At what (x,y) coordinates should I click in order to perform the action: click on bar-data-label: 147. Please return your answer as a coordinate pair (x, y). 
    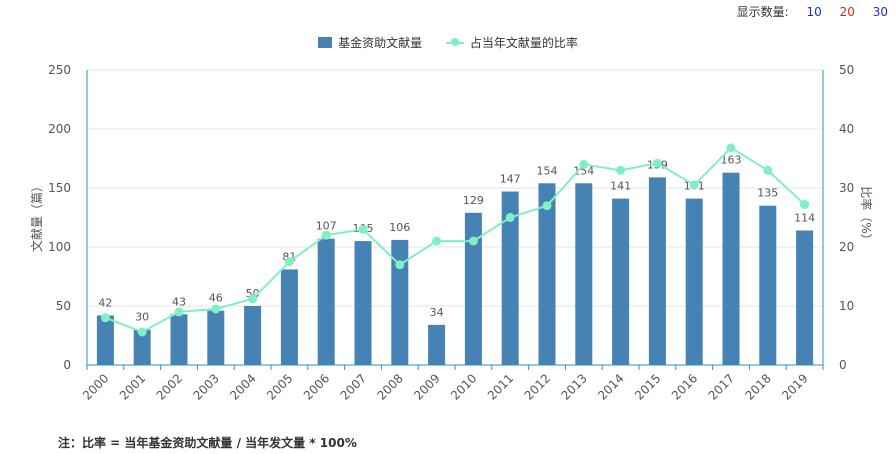
    Looking at the image, I should click on (510, 179).